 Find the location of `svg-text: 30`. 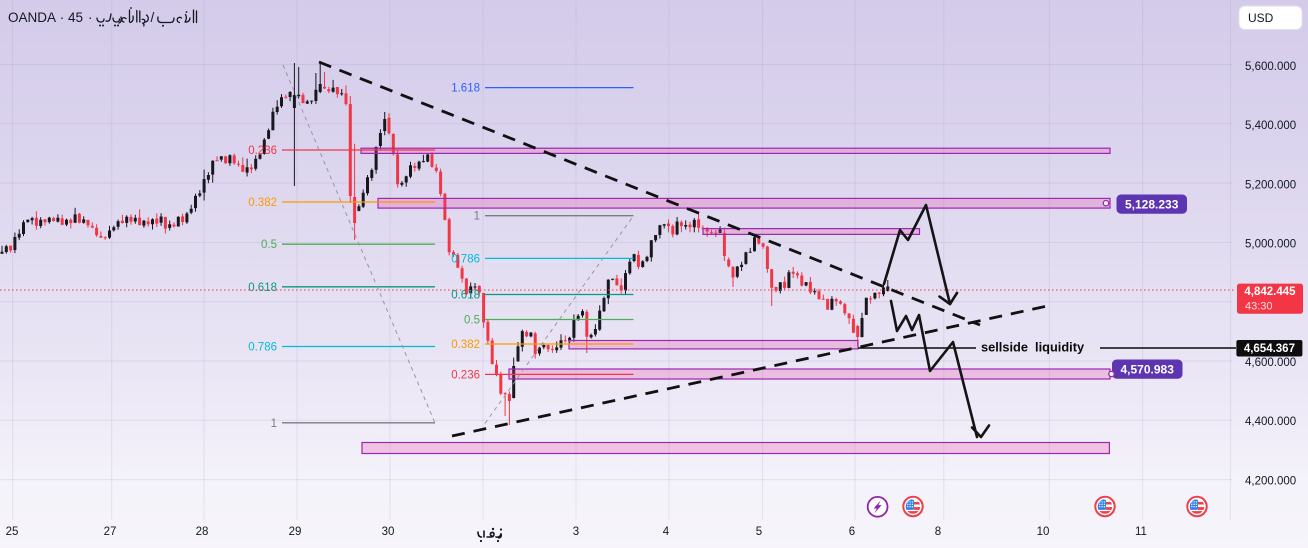

svg-text: 30 is located at coordinates (388, 532).